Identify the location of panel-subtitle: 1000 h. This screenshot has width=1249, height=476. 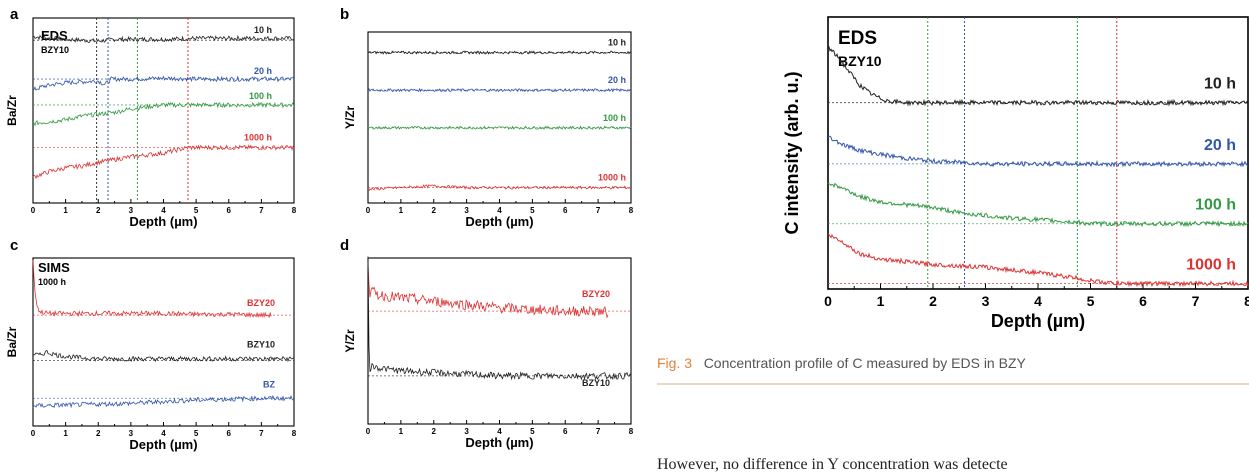
(52, 282).